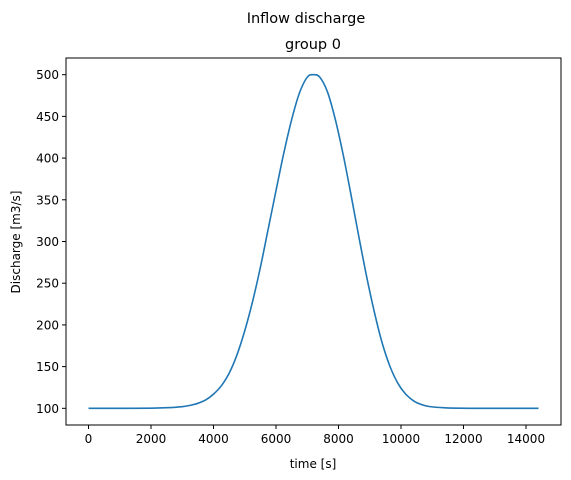  I want to click on y-axis-ticks: 100 150 200 250 300 350 400 450 500, so click(51, 242).